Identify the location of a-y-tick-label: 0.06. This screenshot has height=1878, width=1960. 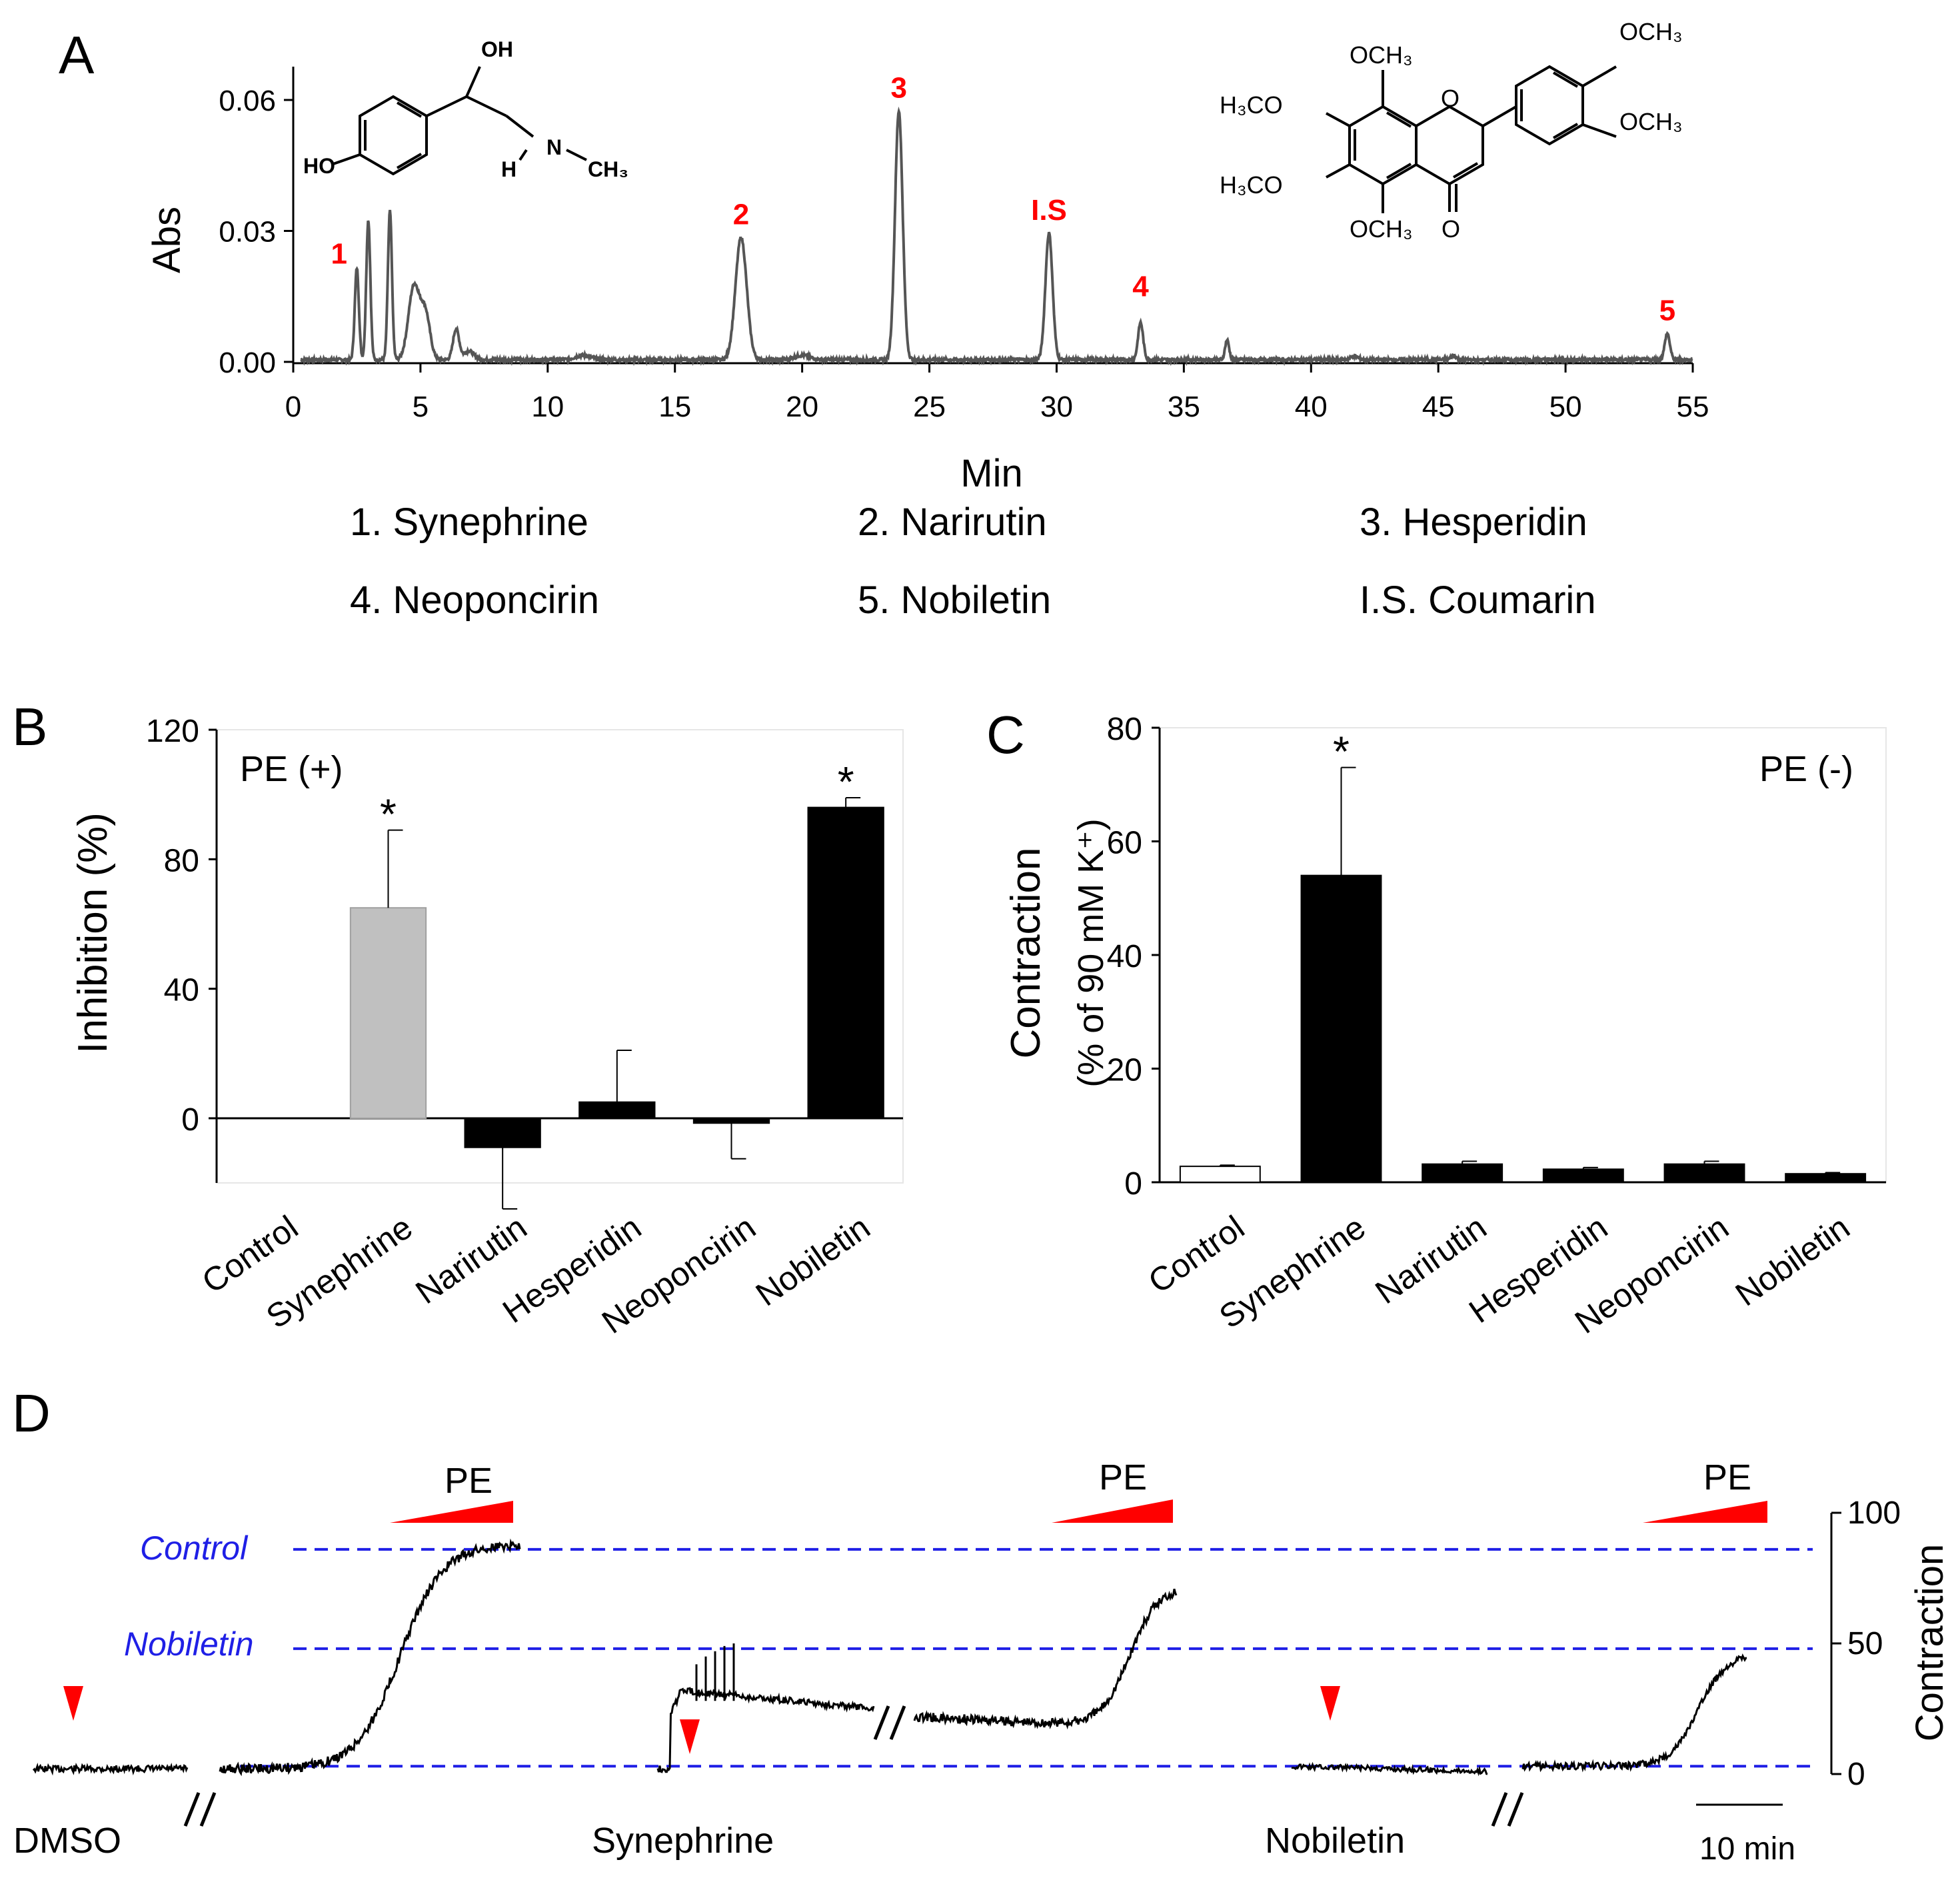
(248, 101).